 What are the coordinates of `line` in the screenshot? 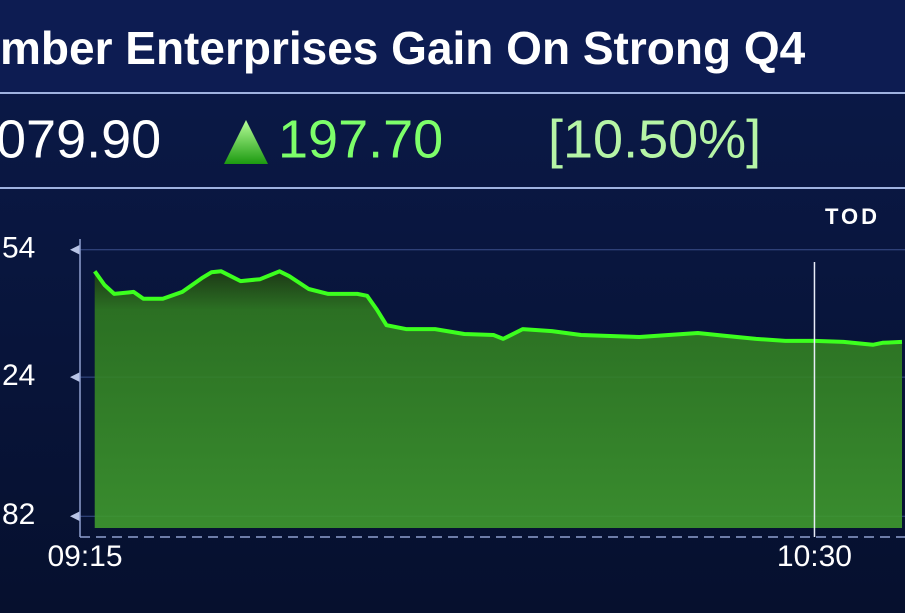 It's located at (498, 308).